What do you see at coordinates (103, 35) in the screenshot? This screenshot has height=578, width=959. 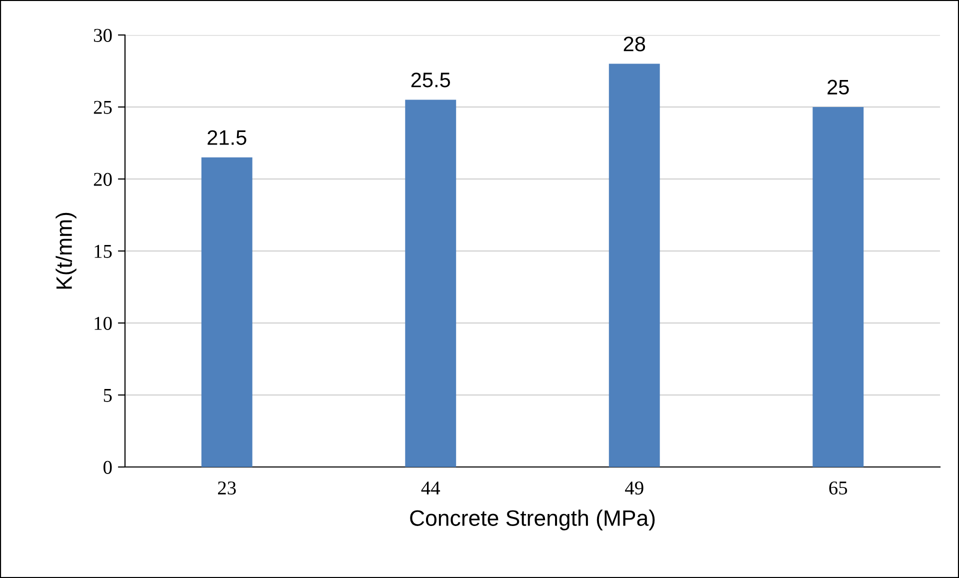 I see `y-tick-label: 30` at bounding box center [103, 35].